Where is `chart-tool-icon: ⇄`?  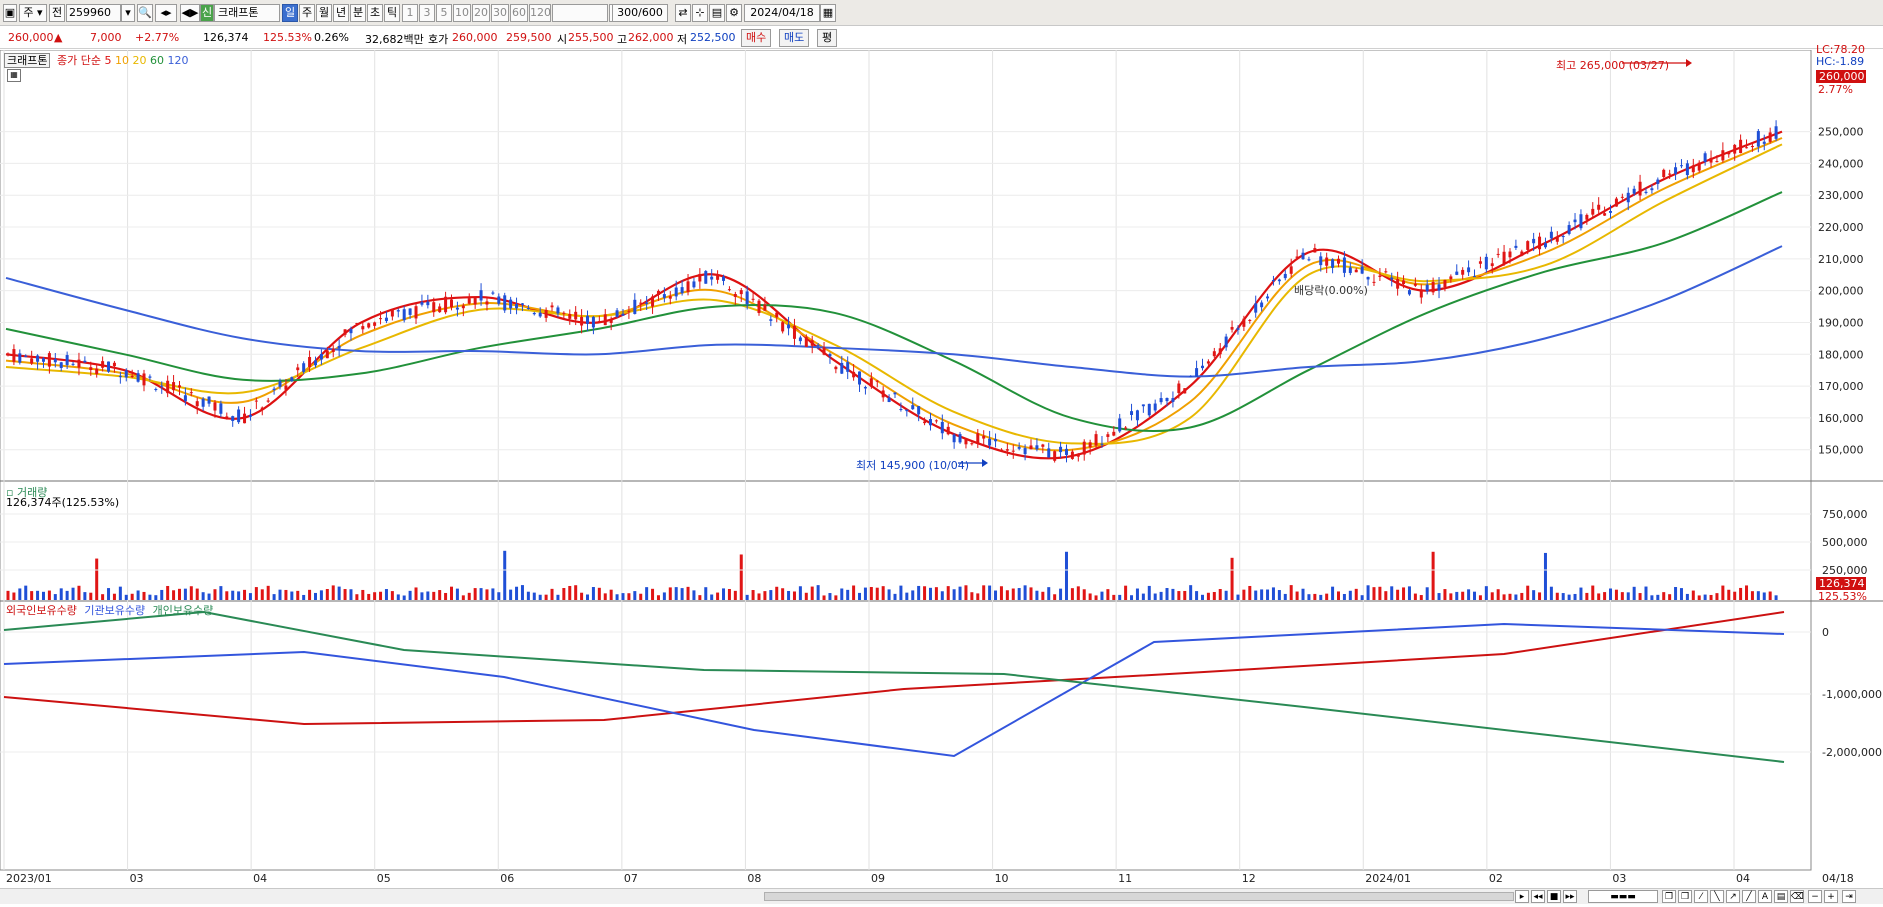 chart-tool-icon: ⇄ is located at coordinates (683, 13).